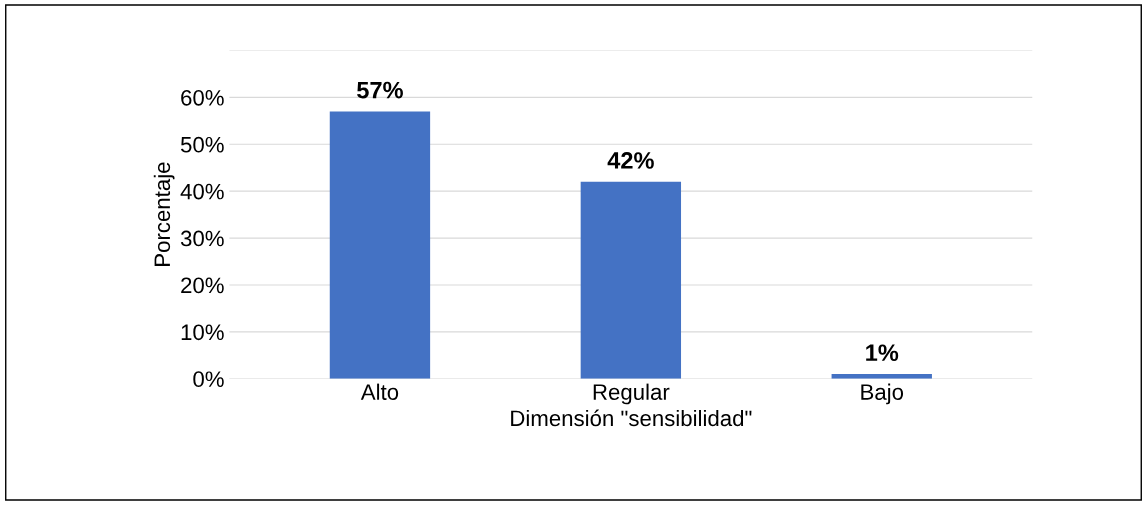  I want to click on y-tick-label: 0%, so click(208, 379).